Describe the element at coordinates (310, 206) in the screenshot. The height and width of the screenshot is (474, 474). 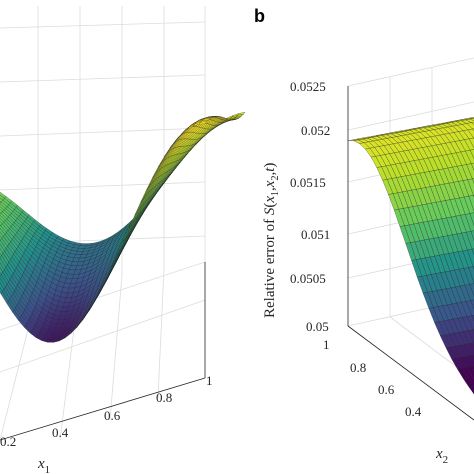
I see `panel-b-z-ticks: 0.0525 0.052 0.0515 0.051 0.0505 0.05` at that location.